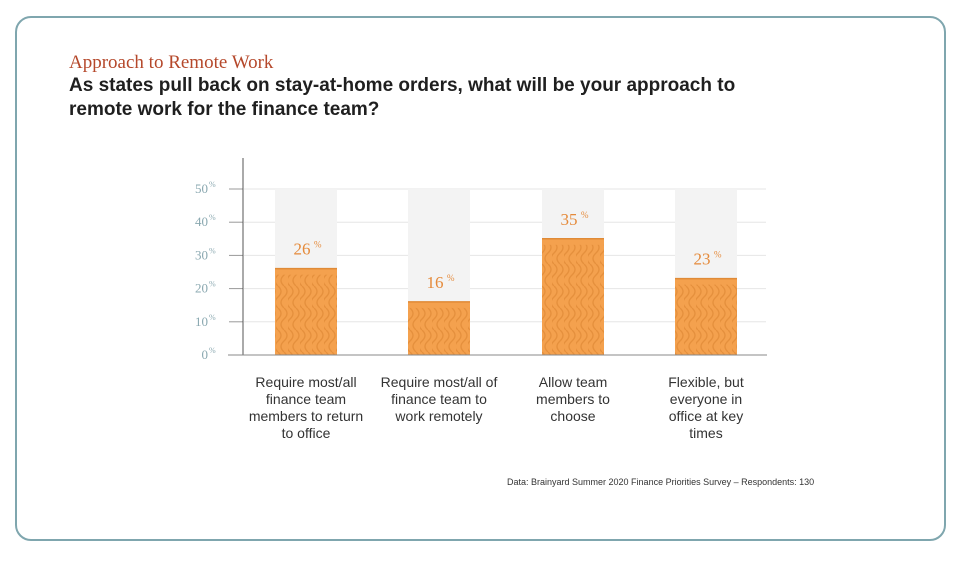 The width and height of the screenshot is (970, 564). What do you see at coordinates (201, 288) in the screenshot?
I see `y-tick-label: 20` at bounding box center [201, 288].